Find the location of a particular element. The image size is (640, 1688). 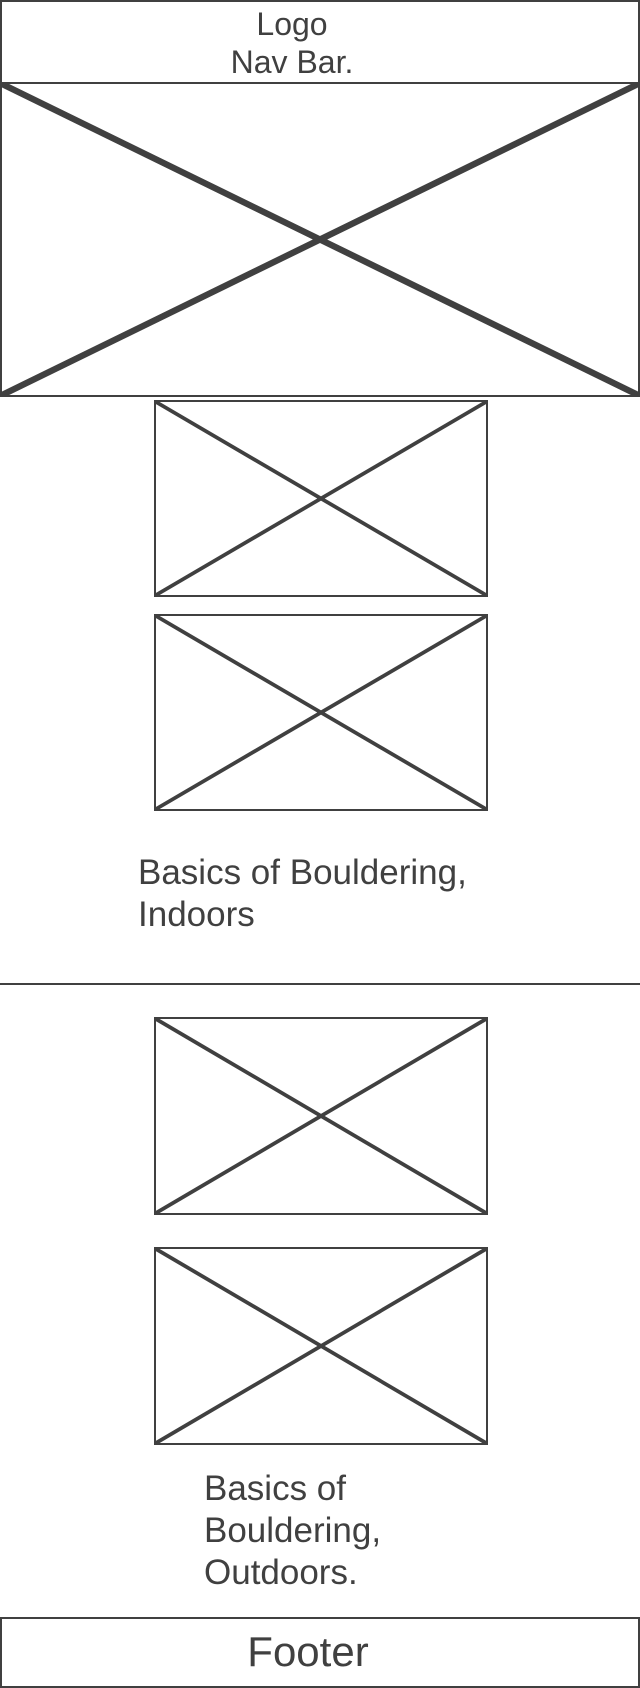

logo-label: Logo is located at coordinates (292, 24).